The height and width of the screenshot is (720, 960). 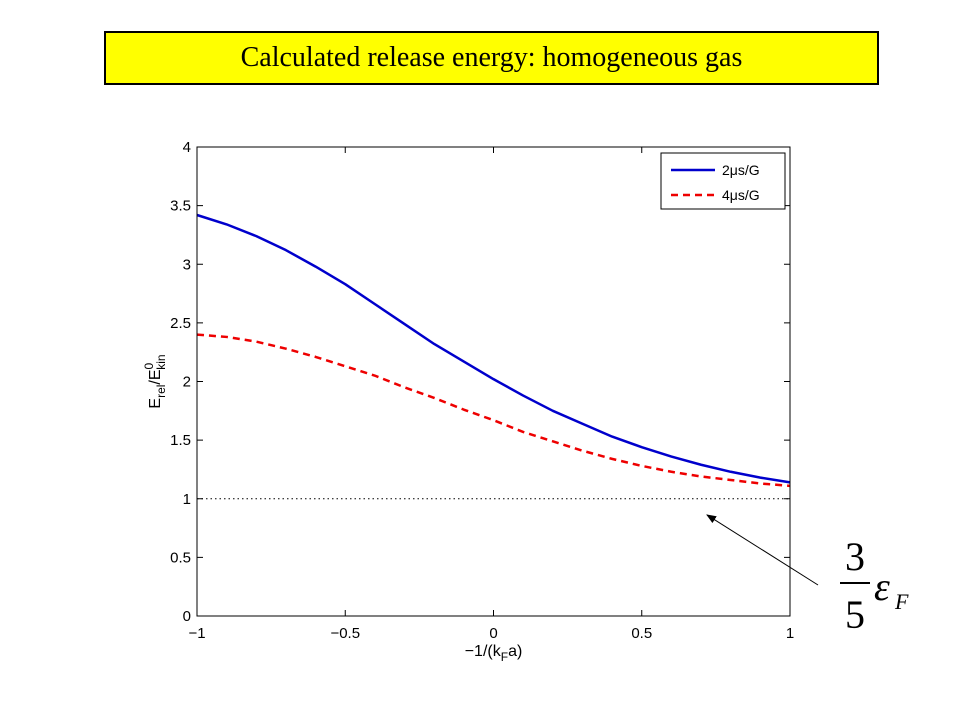 What do you see at coordinates (882, 586) in the screenshot?
I see `epsilon-symbol: ε` at bounding box center [882, 586].